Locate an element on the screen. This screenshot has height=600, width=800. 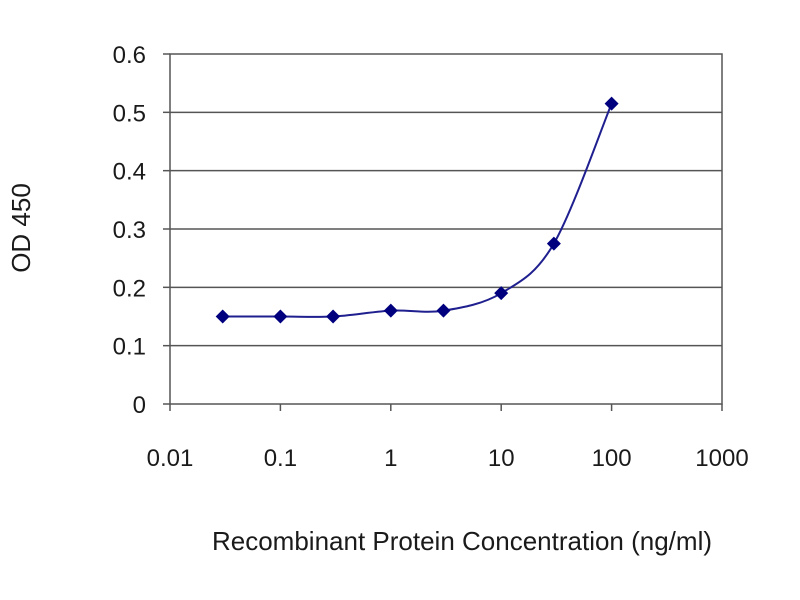
y-axis: 0 0.1 0.2 0.3 0.4 0.5 0.6 is located at coordinates (141, 230).